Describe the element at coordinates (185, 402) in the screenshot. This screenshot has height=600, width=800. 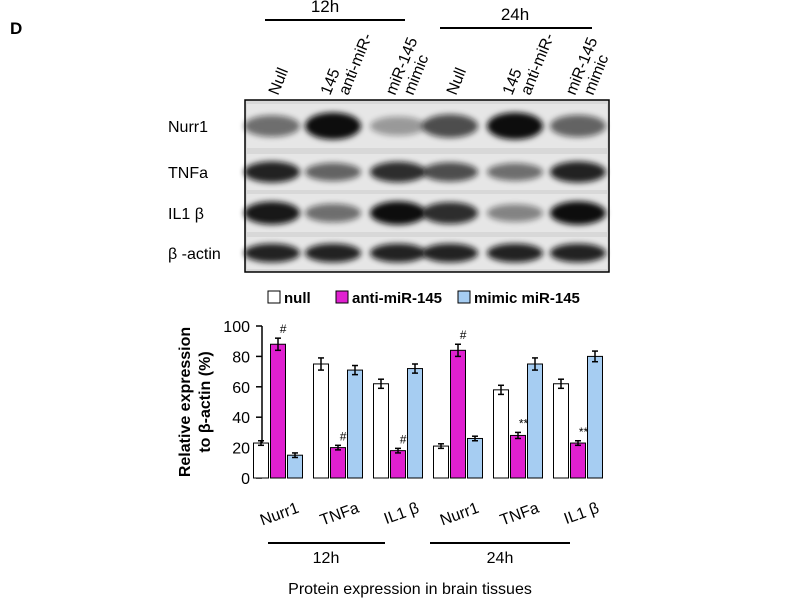
I see `y-axis-label: Relative expression` at that location.